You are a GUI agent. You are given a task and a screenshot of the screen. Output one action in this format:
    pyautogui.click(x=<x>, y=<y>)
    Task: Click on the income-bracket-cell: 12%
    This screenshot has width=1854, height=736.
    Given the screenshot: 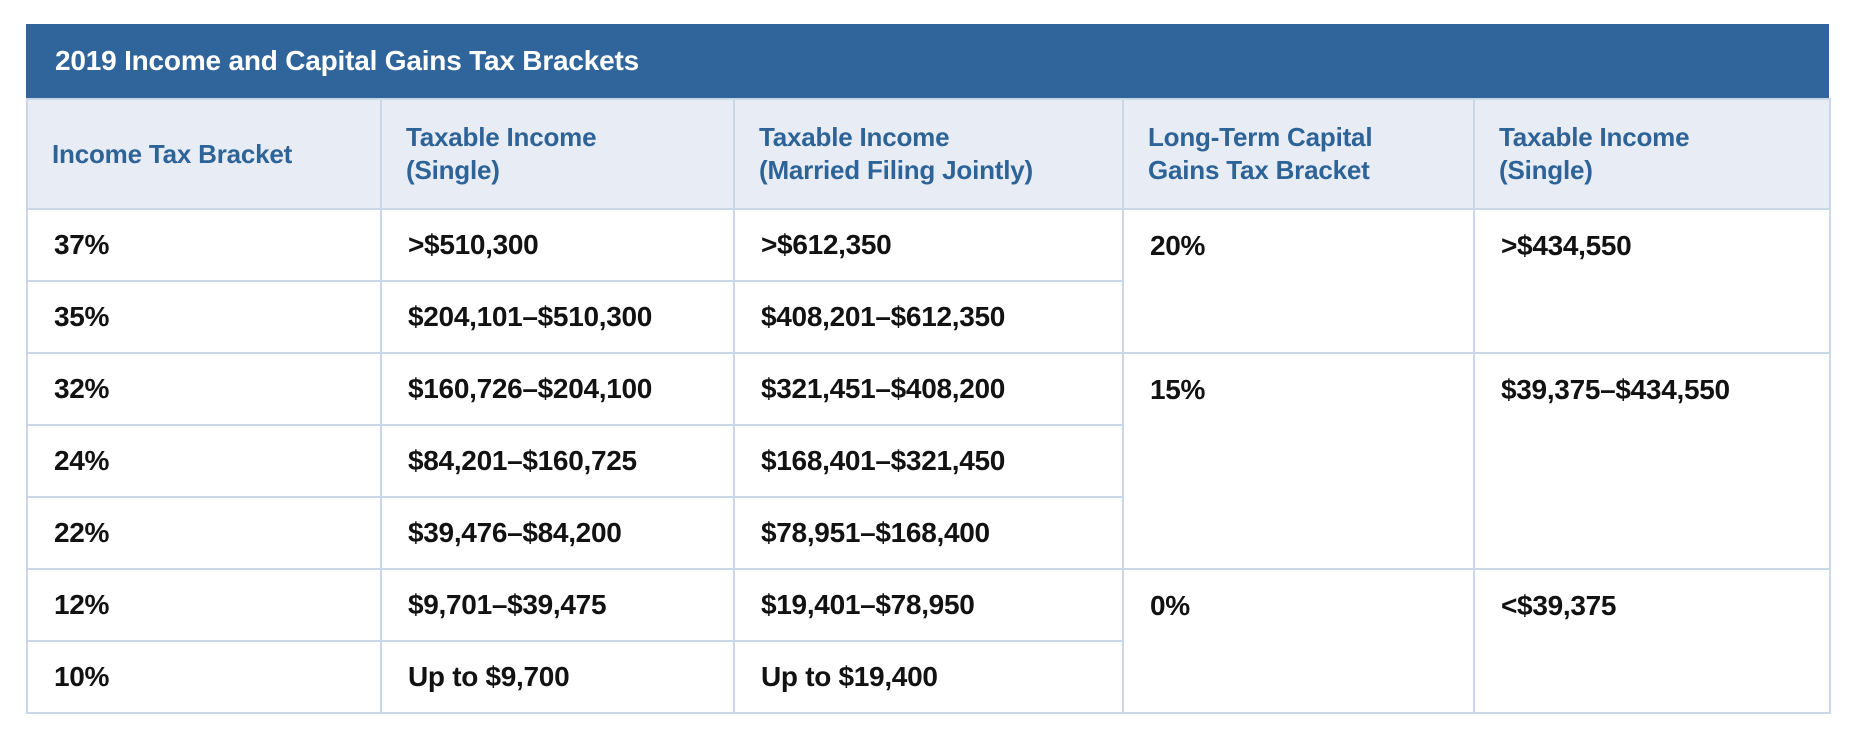 What is the action you would take?
    pyautogui.click(x=204, y=605)
    